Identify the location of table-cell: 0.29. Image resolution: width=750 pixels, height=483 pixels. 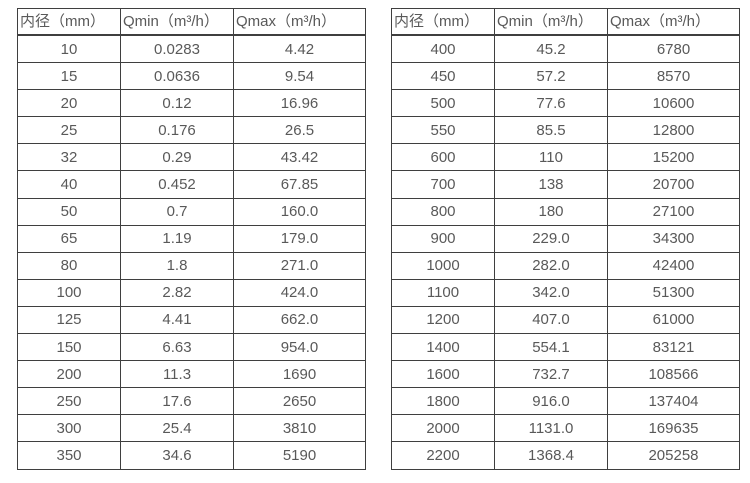
(177, 157).